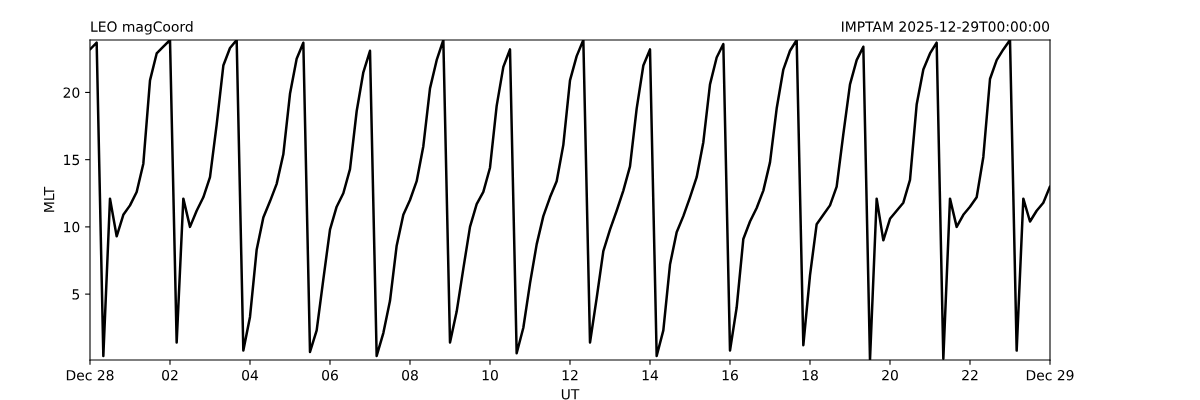  Describe the element at coordinates (142, 28) in the screenshot. I see `chart-title: LEO magCoord` at that location.